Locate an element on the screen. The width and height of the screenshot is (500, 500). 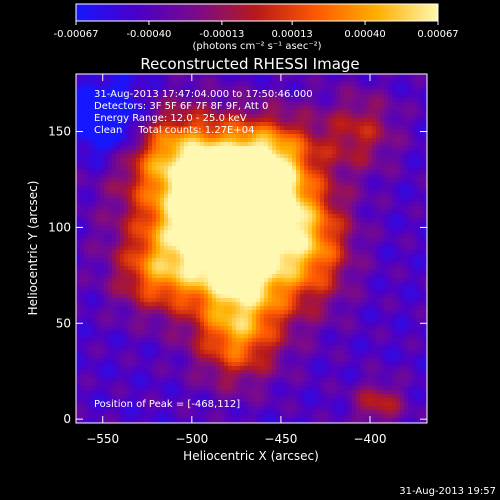
x-tick-label: −500 is located at coordinates (191, 439).